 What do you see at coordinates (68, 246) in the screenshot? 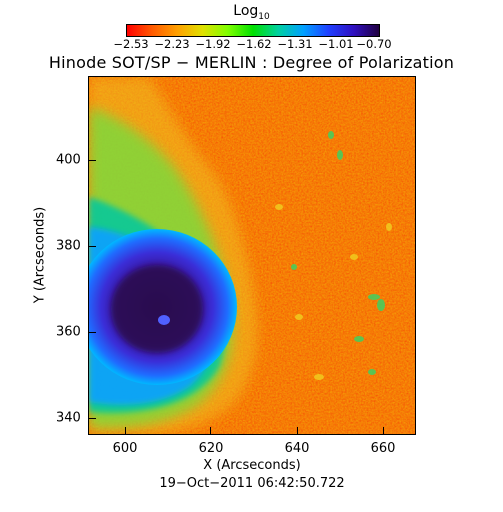
I see `y-tick-label: 380` at bounding box center [68, 246].